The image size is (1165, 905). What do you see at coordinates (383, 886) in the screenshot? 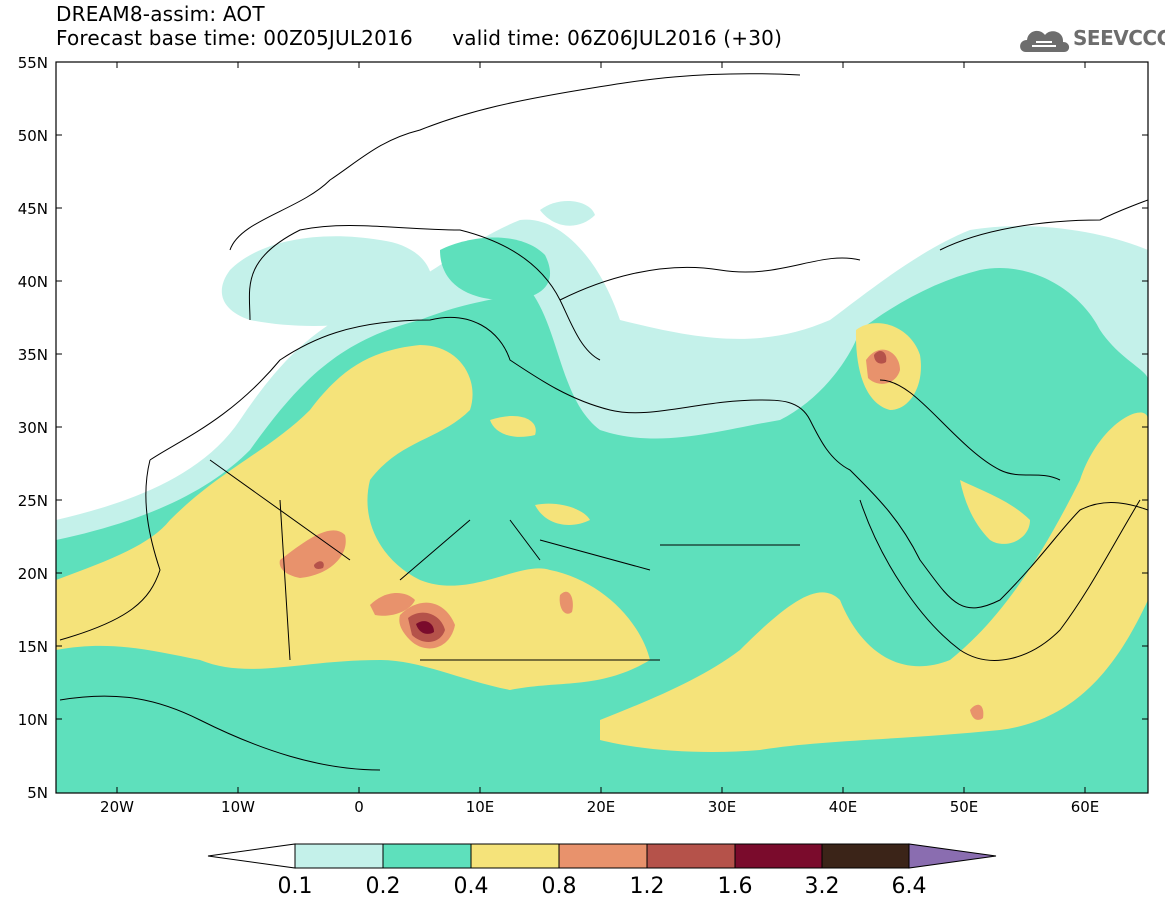
I see `colorbar-label: 0.2` at bounding box center [383, 886].